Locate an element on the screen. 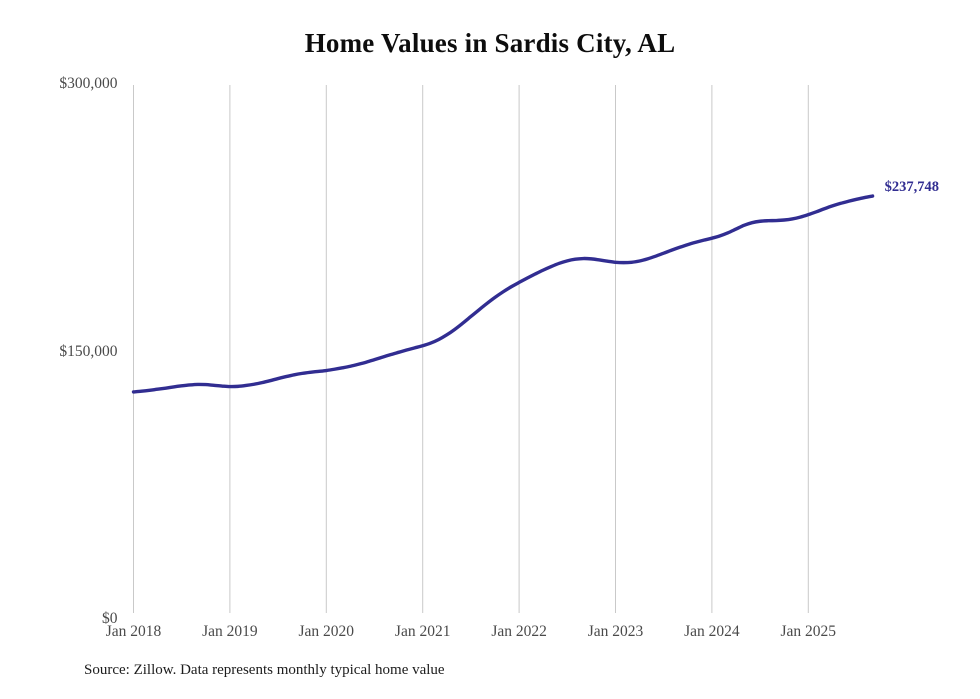  x-tick-label-jan-2020: Jan 2020 is located at coordinates (326, 631).